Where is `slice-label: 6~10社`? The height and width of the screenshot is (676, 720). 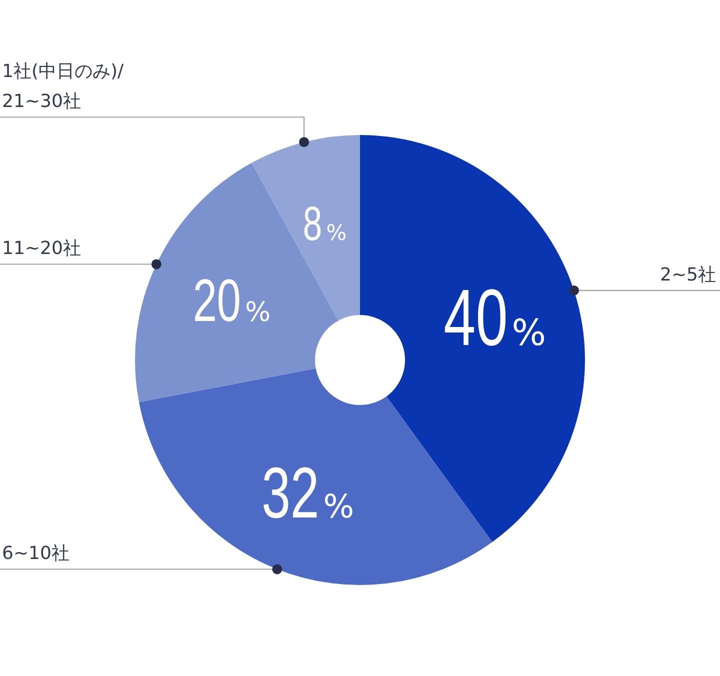 slice-label: 6~10社 is located at coordinates (36, 553).